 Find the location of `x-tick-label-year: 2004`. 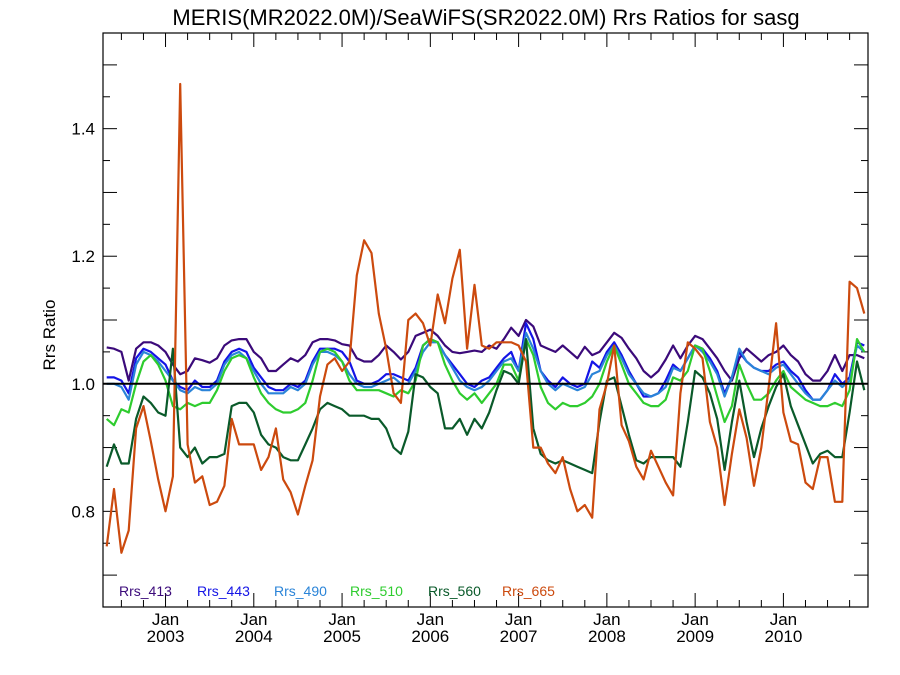

x-tick-label-year: 2004 is located at coordinates (254, 636).